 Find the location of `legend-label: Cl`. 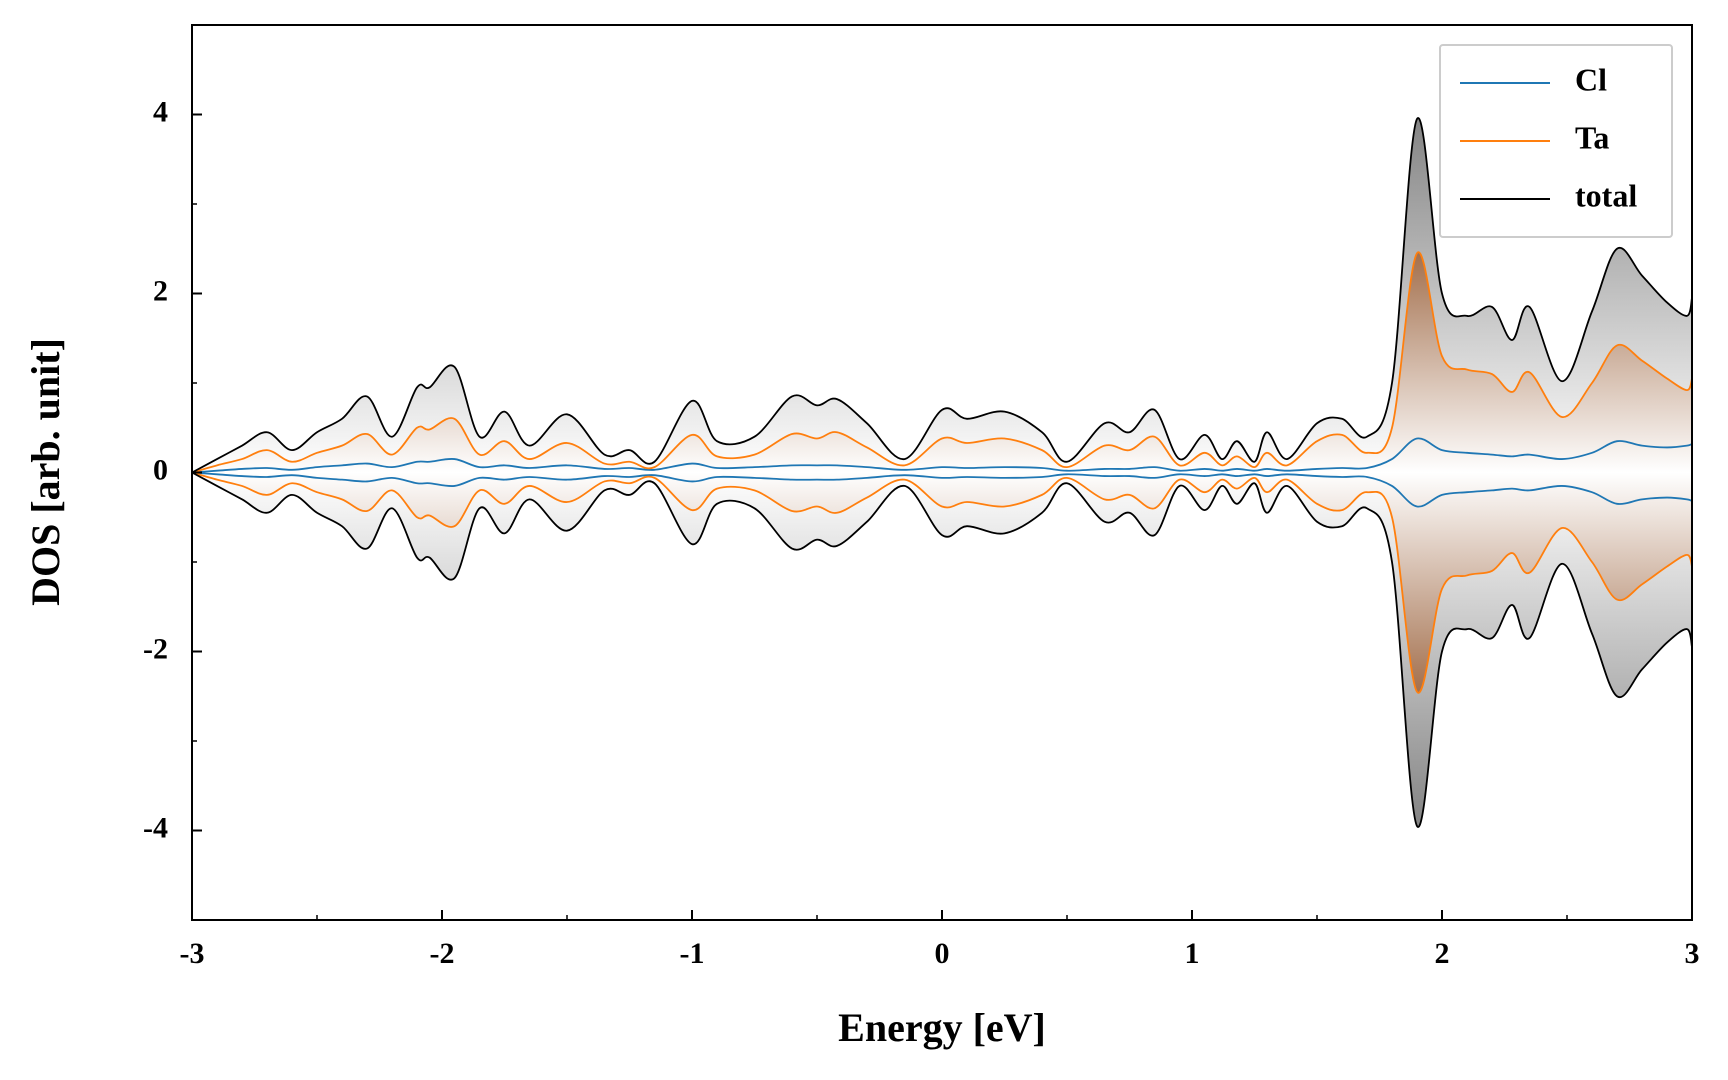

legend-label: Cl is located at coordinates (1591, 79).